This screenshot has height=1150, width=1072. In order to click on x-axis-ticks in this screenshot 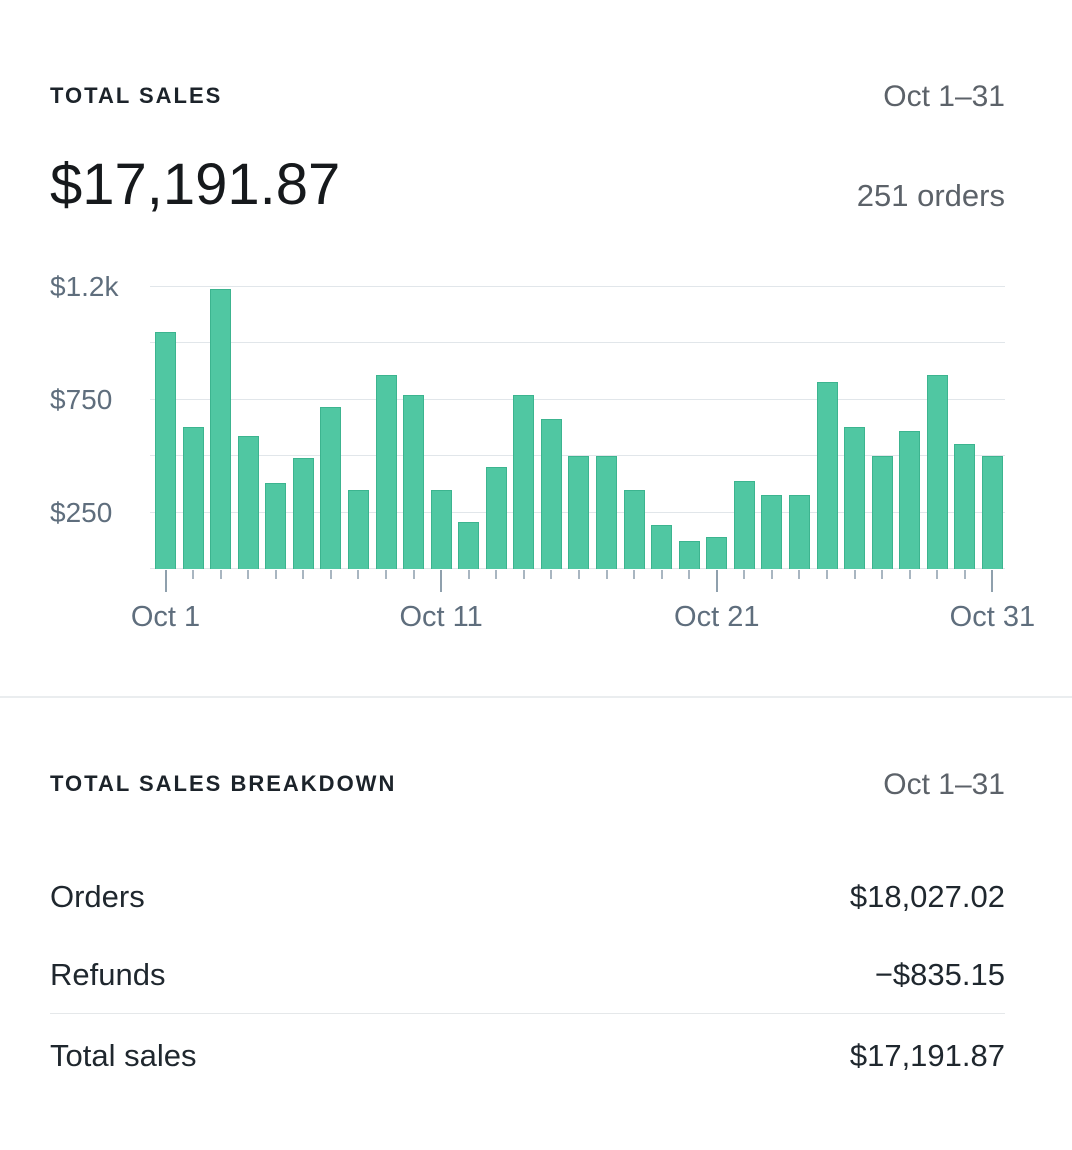, I will do `click(577, 582)`.